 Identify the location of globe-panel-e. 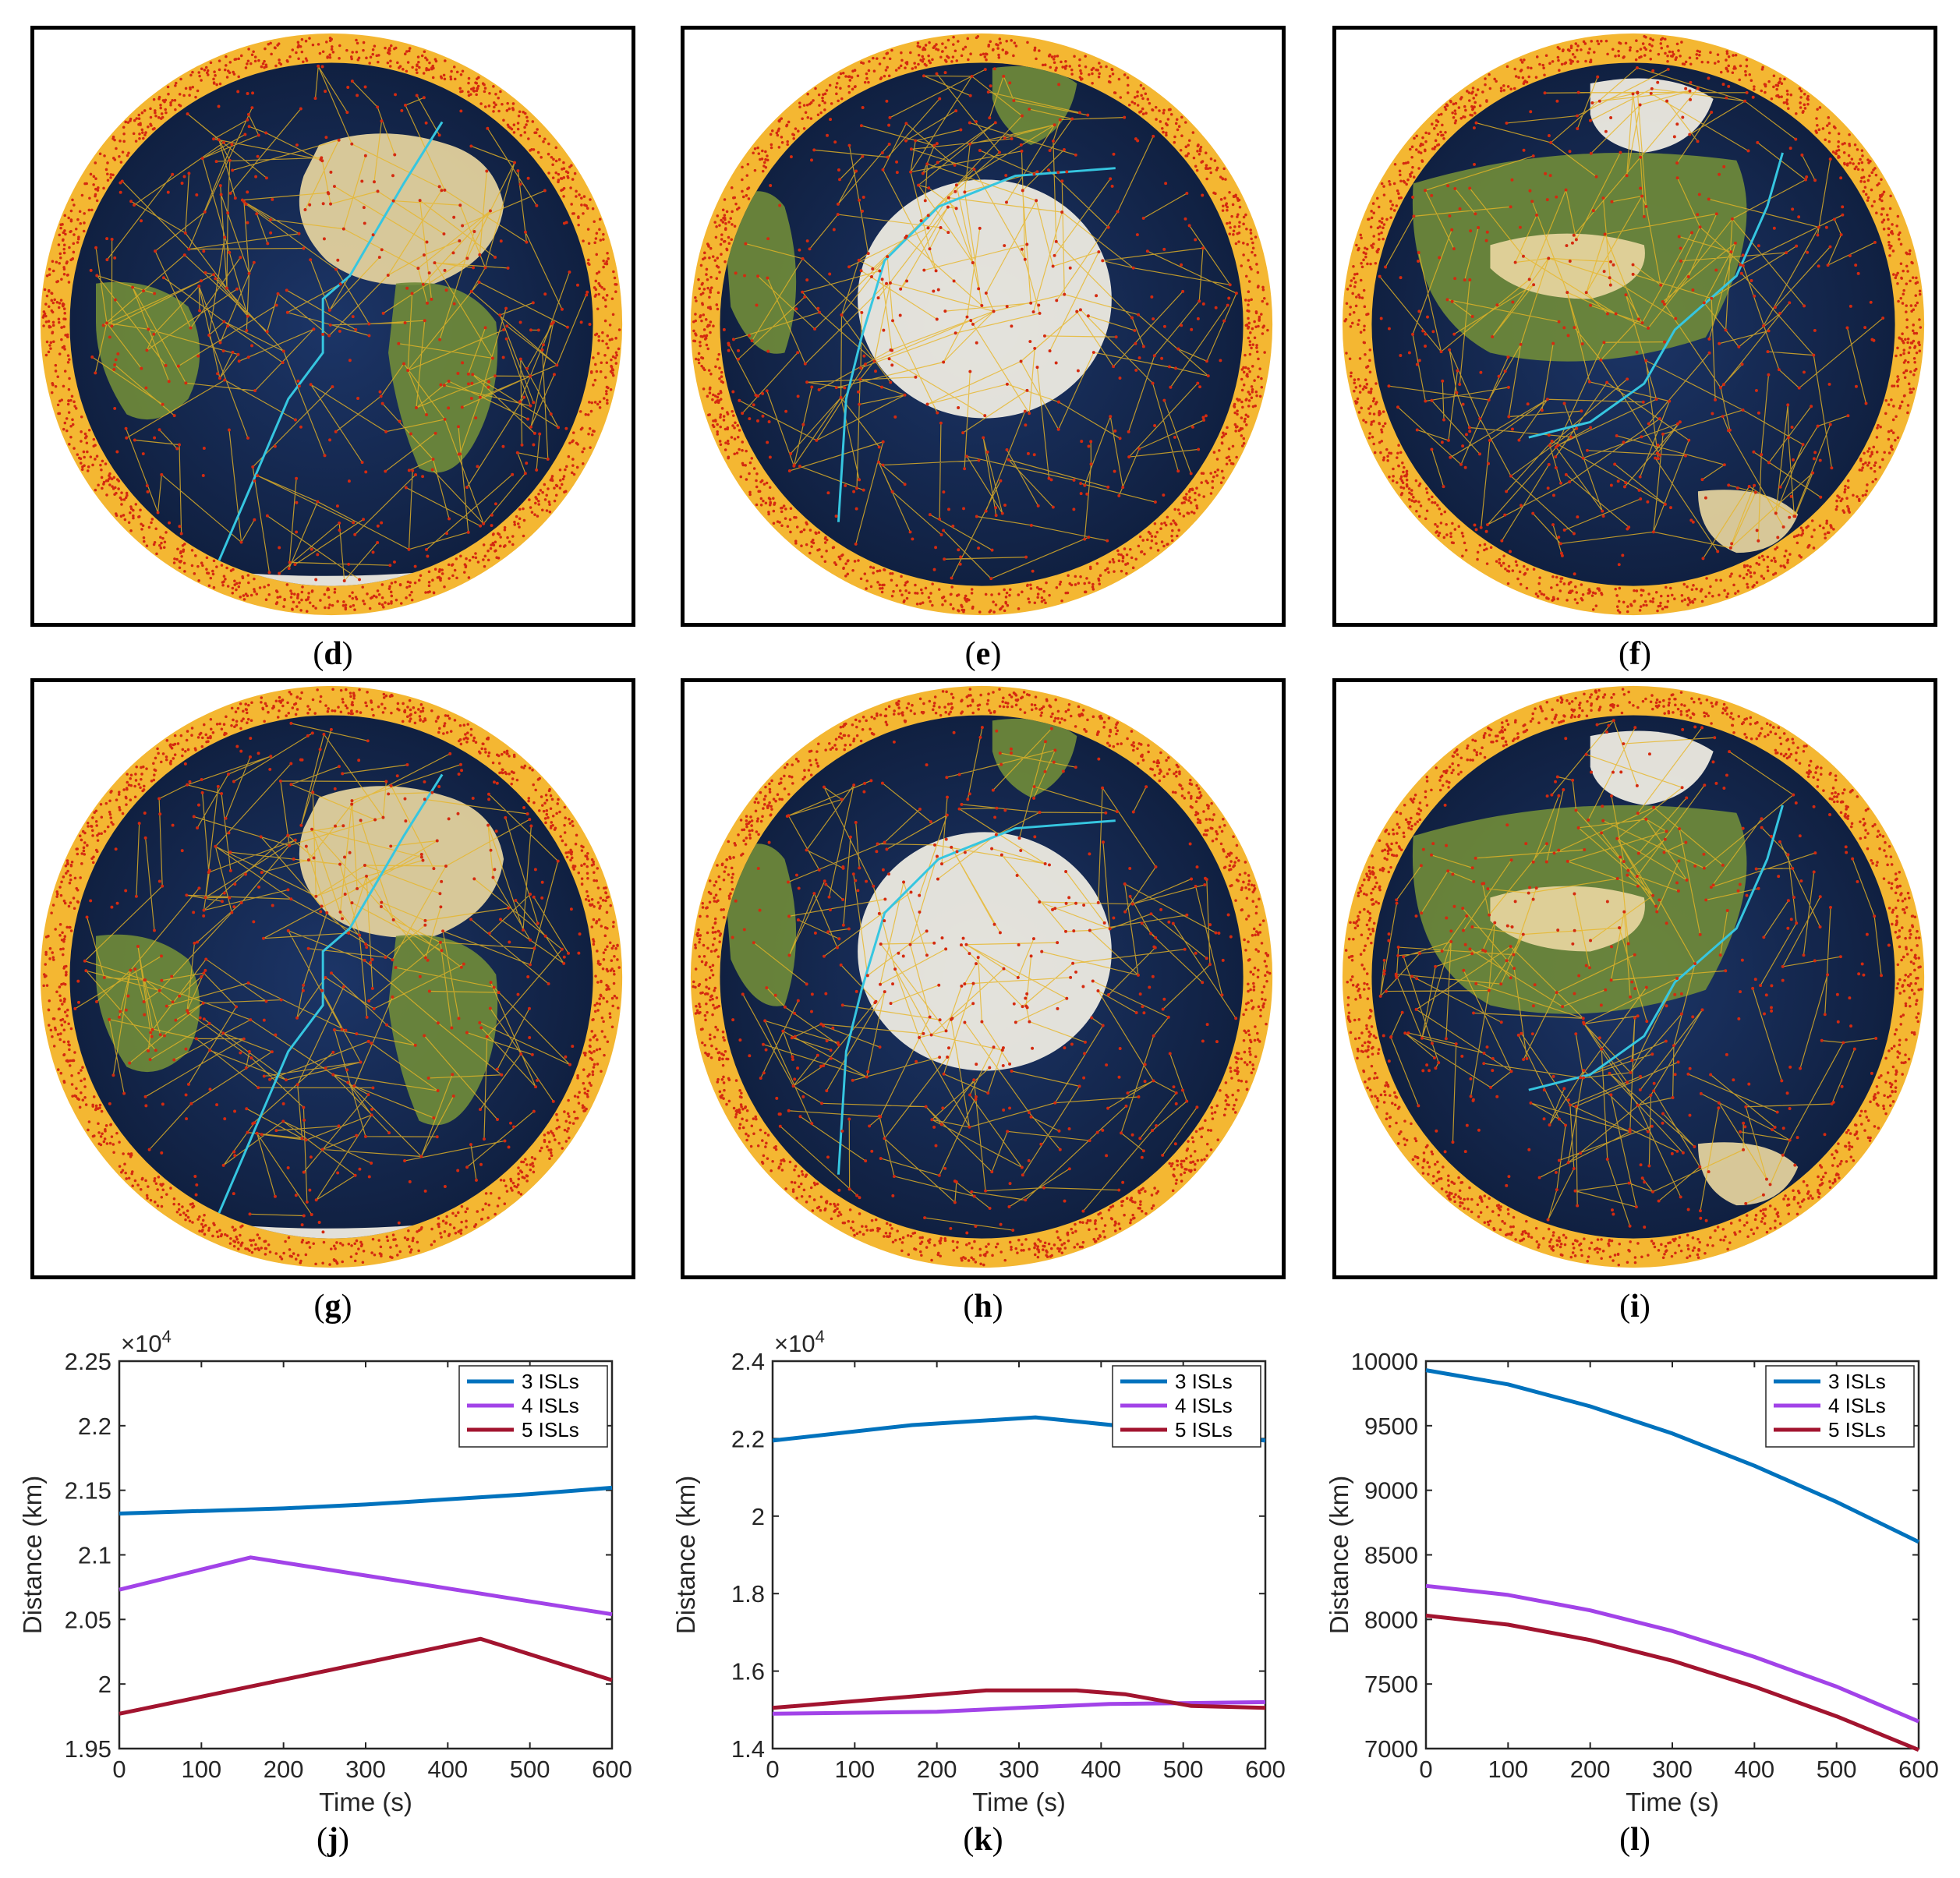
(983, 326).